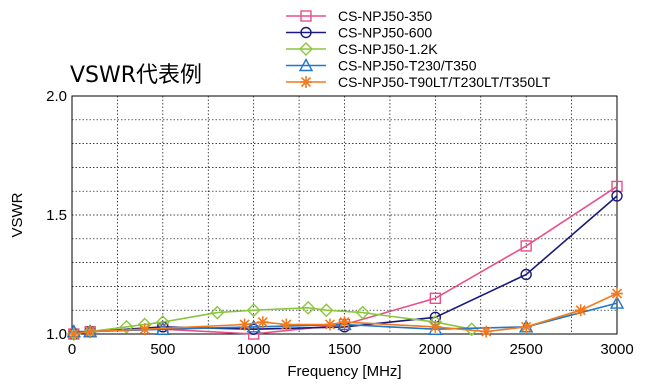  Describe the element at coordinates (385, 33) in the screenshot. I see `legend-label: CS-NPJ50-600` at that location.